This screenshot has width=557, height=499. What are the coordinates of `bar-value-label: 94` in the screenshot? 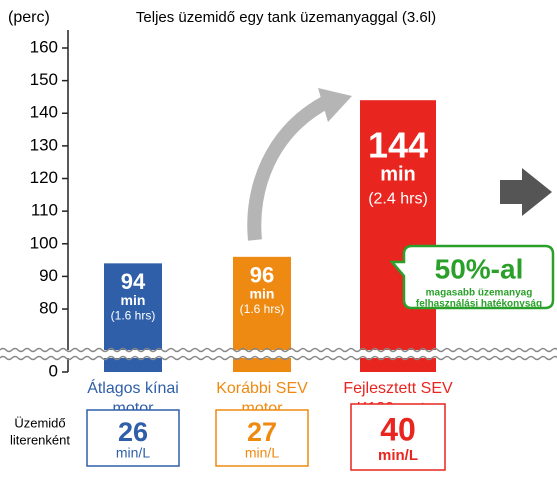 It's located at (133, 281).